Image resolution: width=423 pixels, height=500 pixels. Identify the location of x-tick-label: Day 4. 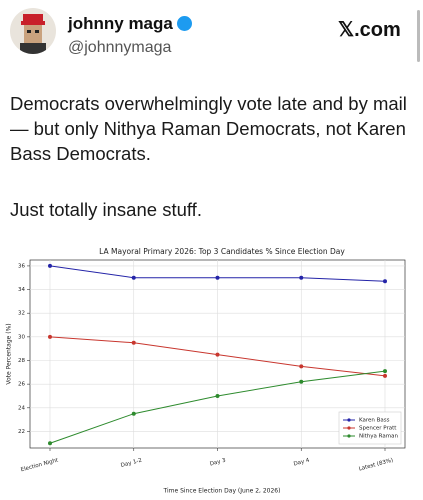
(302, 462).